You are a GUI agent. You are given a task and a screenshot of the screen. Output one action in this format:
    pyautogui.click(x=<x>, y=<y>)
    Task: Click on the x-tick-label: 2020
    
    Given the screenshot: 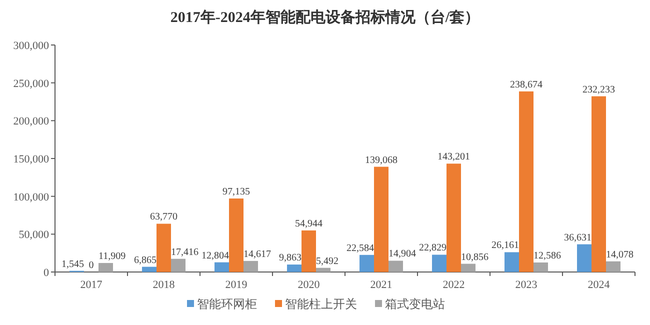 What is the action you would take?
    pyautogui.click(x=309, y=285)
    